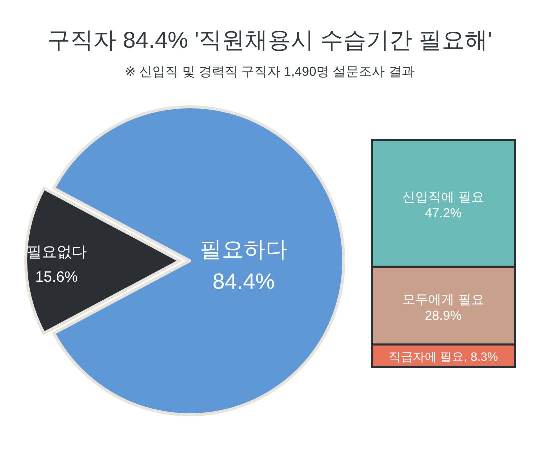 The image size is (540, 467). Describe the element at coordinates (443, 357) in the screenshot. I see `text: 직급자에 필요, 8.3%` at that location.